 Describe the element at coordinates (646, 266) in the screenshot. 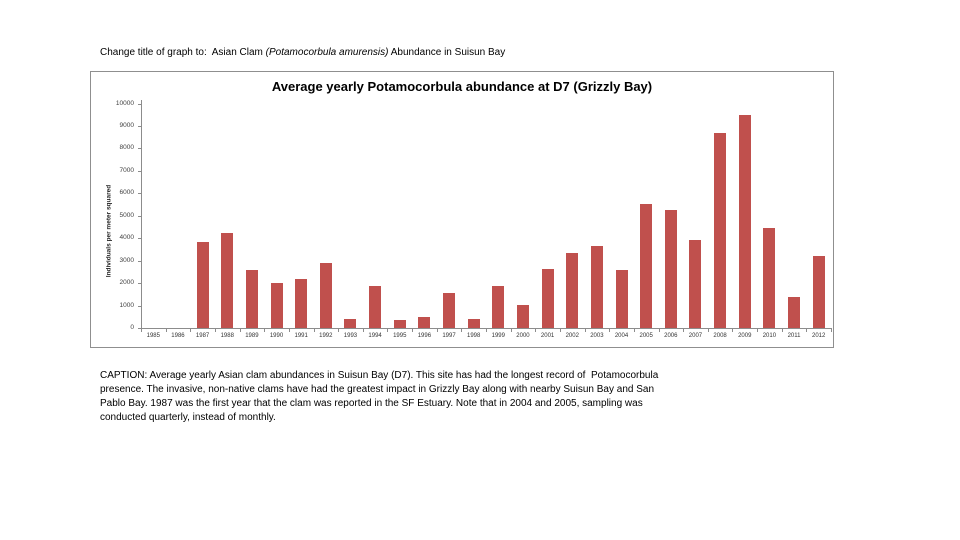

I see `bar-2005` at that location.